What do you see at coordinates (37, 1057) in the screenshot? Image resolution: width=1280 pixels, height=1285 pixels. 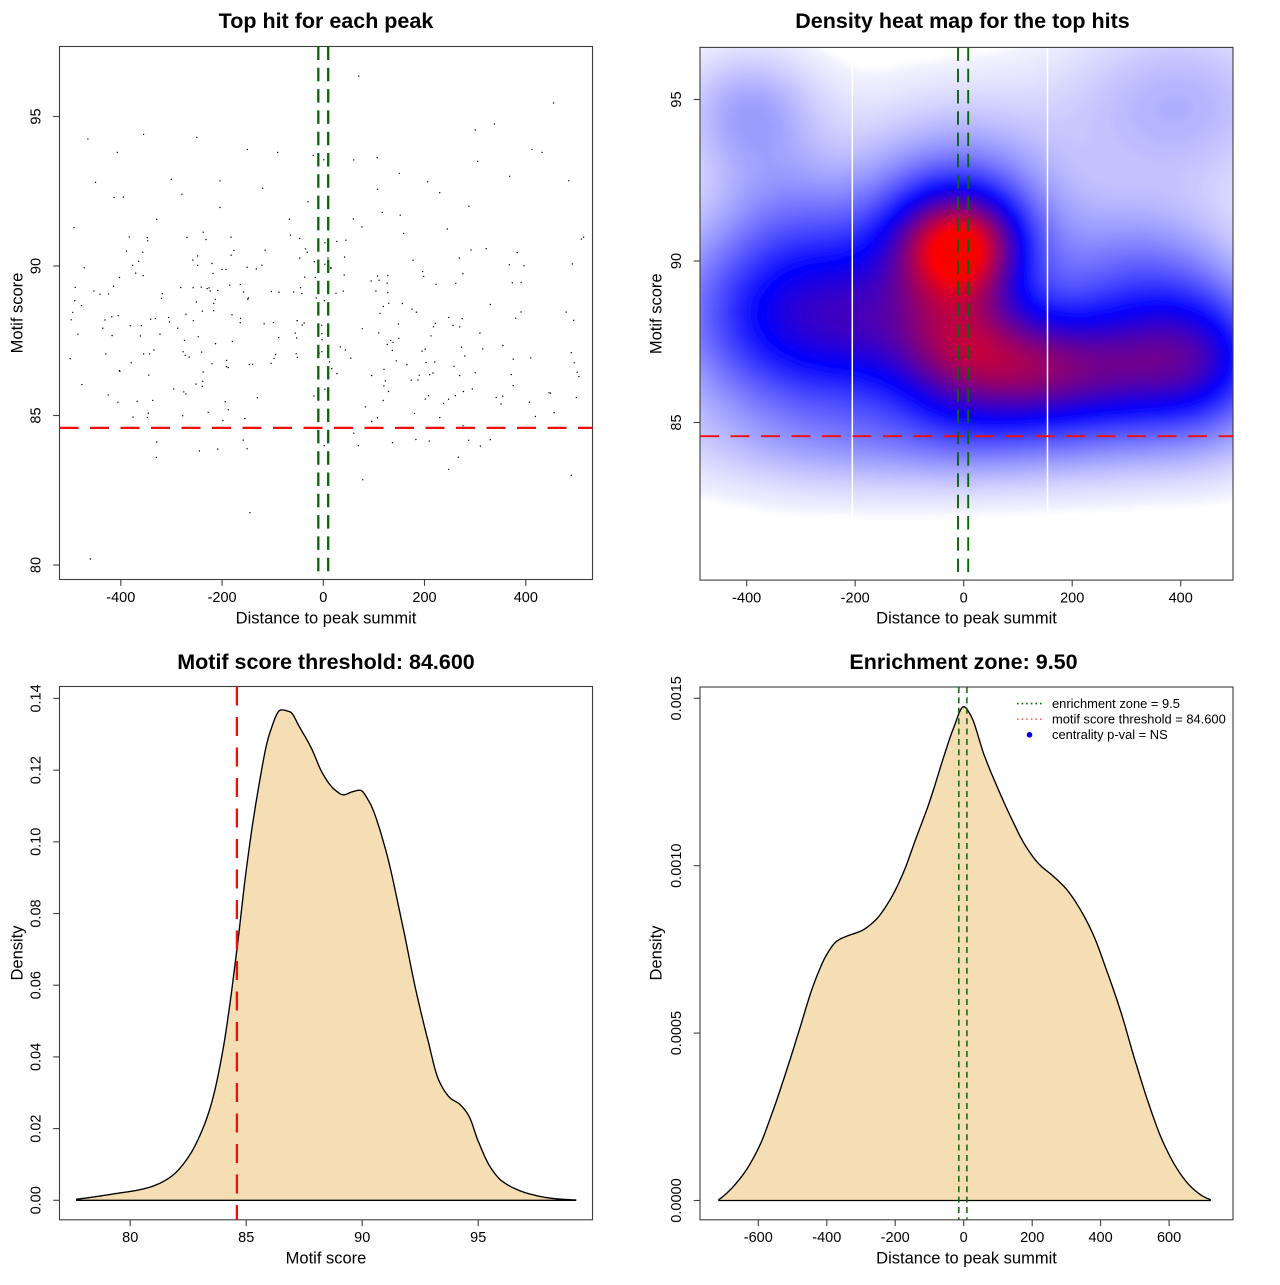 I see `svg-text: 0.04` at bounding box center [37, 1057].